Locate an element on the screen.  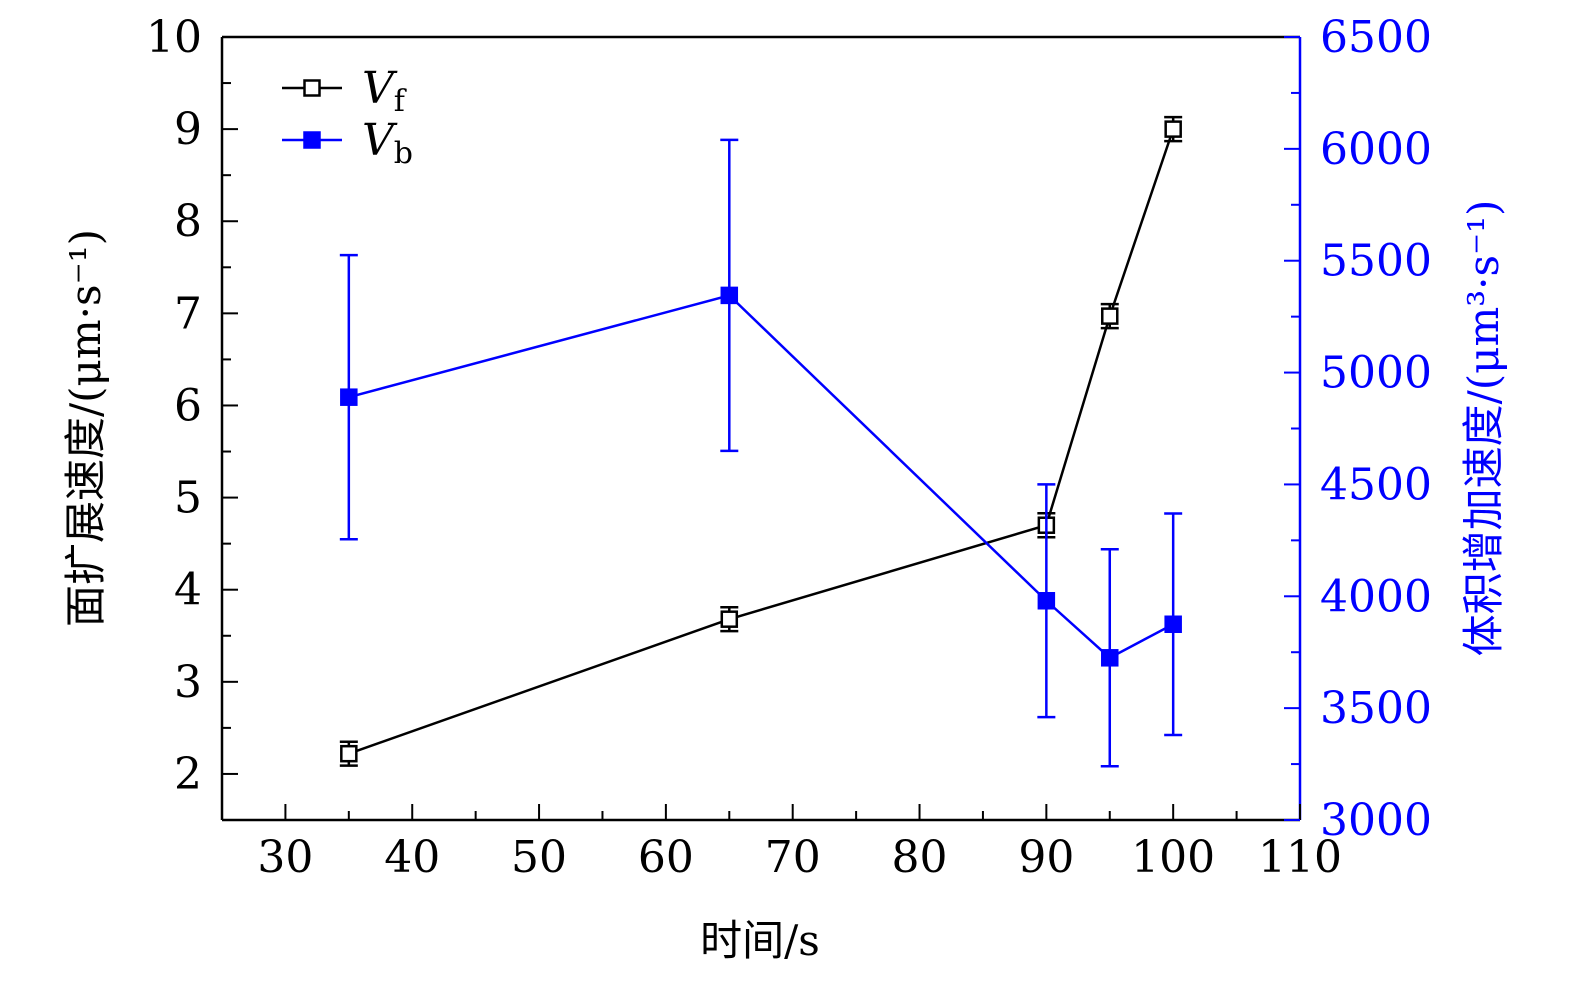
y-left-tick-label: 7 is located at coordinates (188, 313).